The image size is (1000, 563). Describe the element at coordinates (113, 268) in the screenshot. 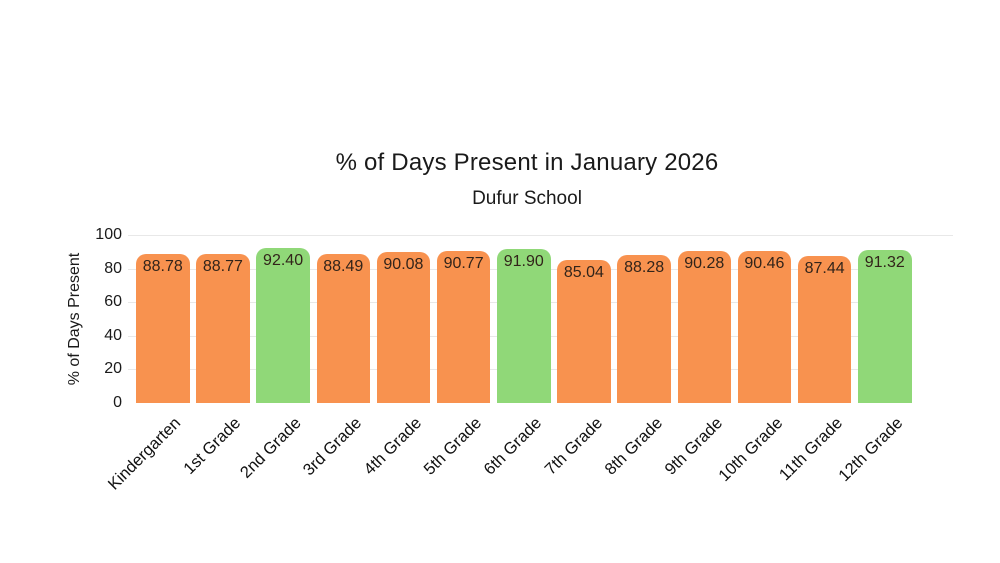

I see `y-tick-label-80: 80` at that location.